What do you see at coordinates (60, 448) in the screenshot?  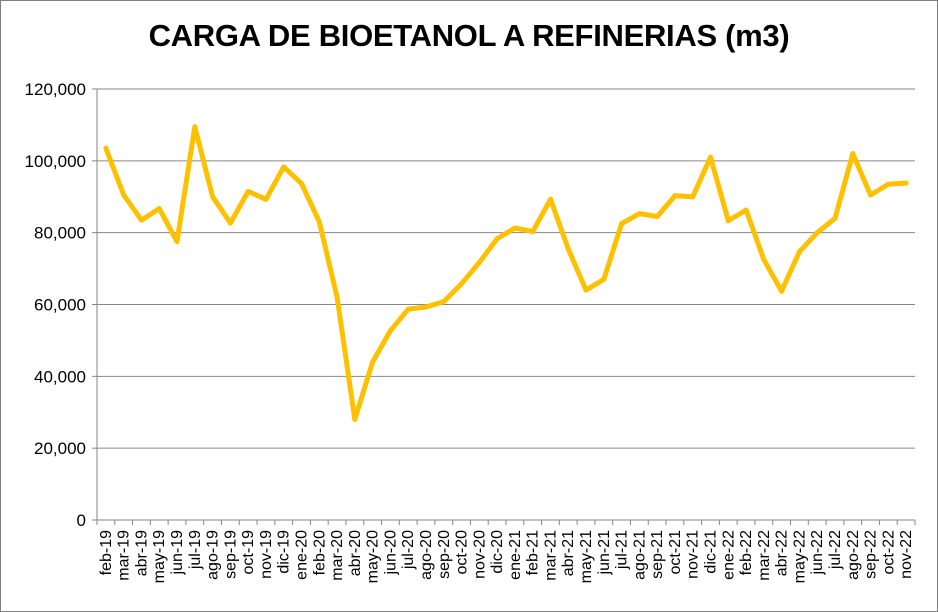 I see `y-tick-label: 20,000` at bounding box center [60, 448].